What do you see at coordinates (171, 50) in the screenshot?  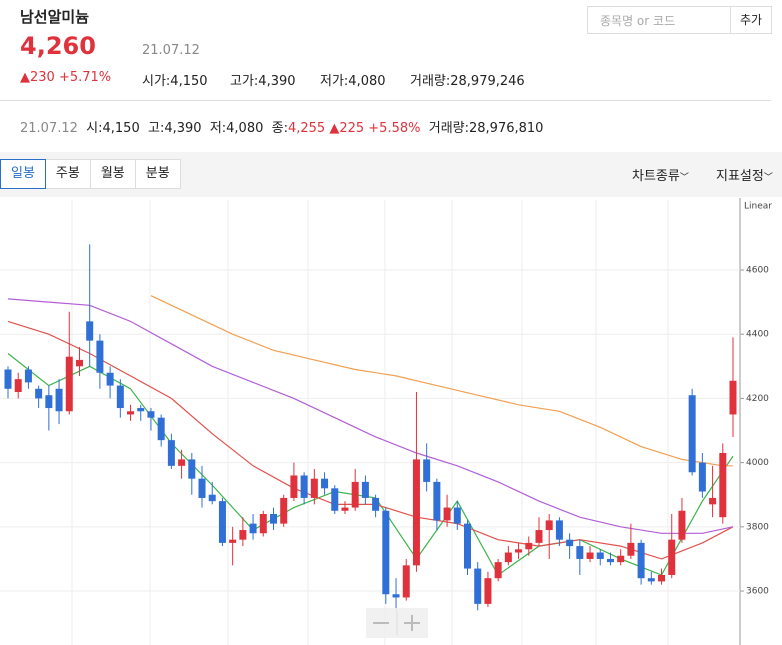 I see `date: 21.07.12` at bounding box center [171, 50].